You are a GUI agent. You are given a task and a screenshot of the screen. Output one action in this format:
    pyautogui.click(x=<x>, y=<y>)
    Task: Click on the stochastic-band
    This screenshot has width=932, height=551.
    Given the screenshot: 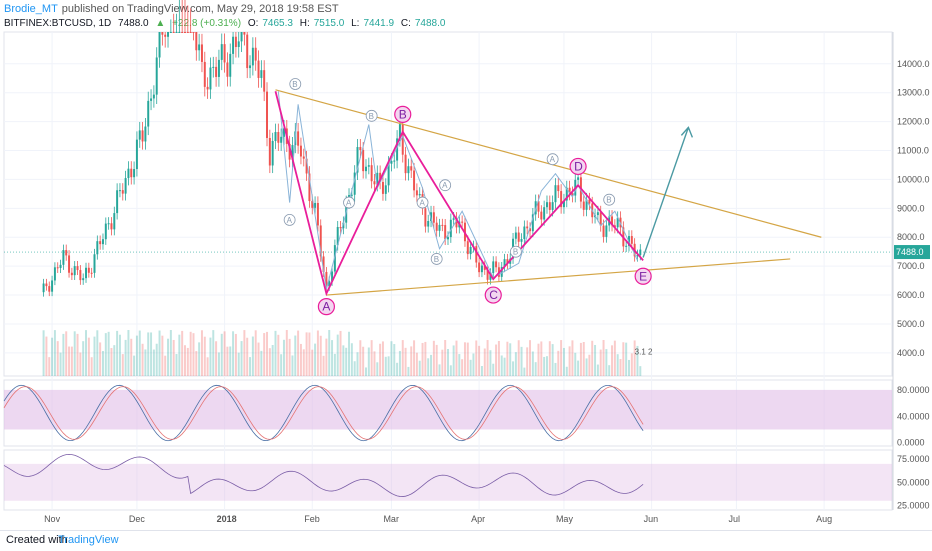 What is the action you would take?
    pyautogui.click(x=448, y=409)
    